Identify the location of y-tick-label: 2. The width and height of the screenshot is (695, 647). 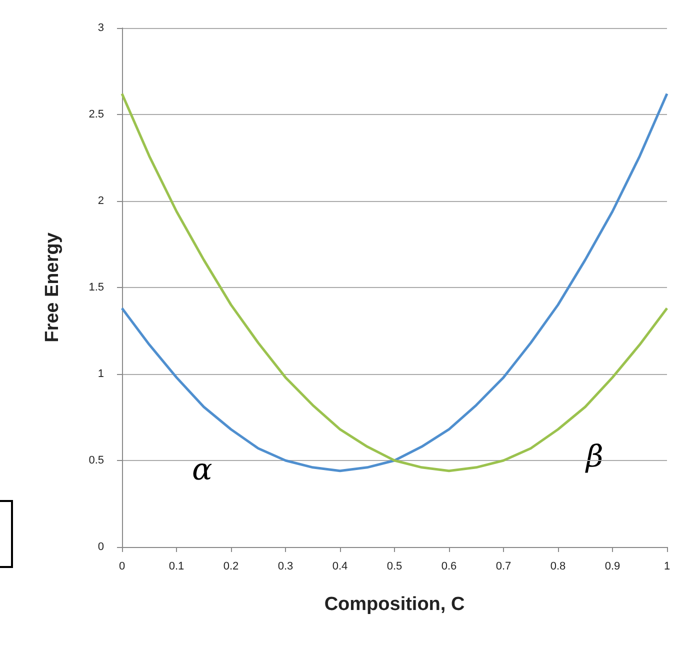
(101, 201).